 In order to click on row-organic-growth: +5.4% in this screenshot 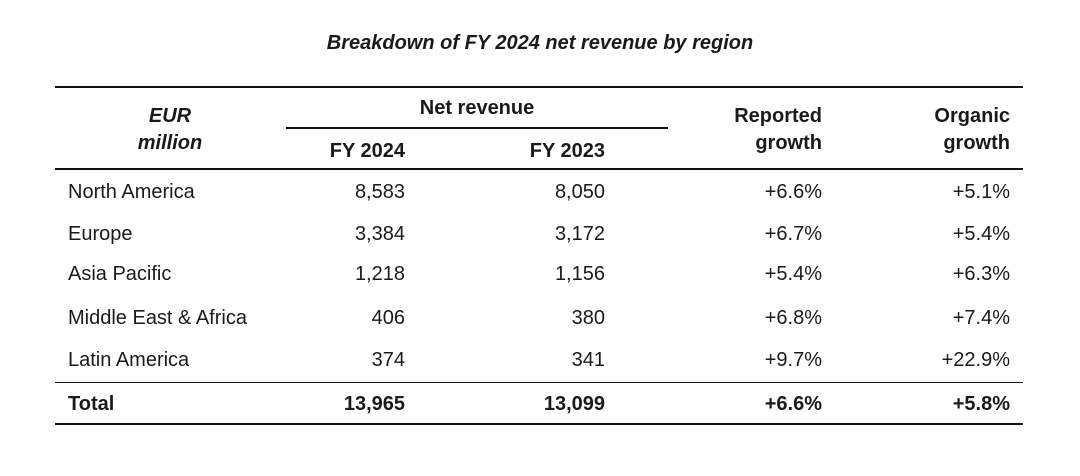, I will do `click(981, 234)`.